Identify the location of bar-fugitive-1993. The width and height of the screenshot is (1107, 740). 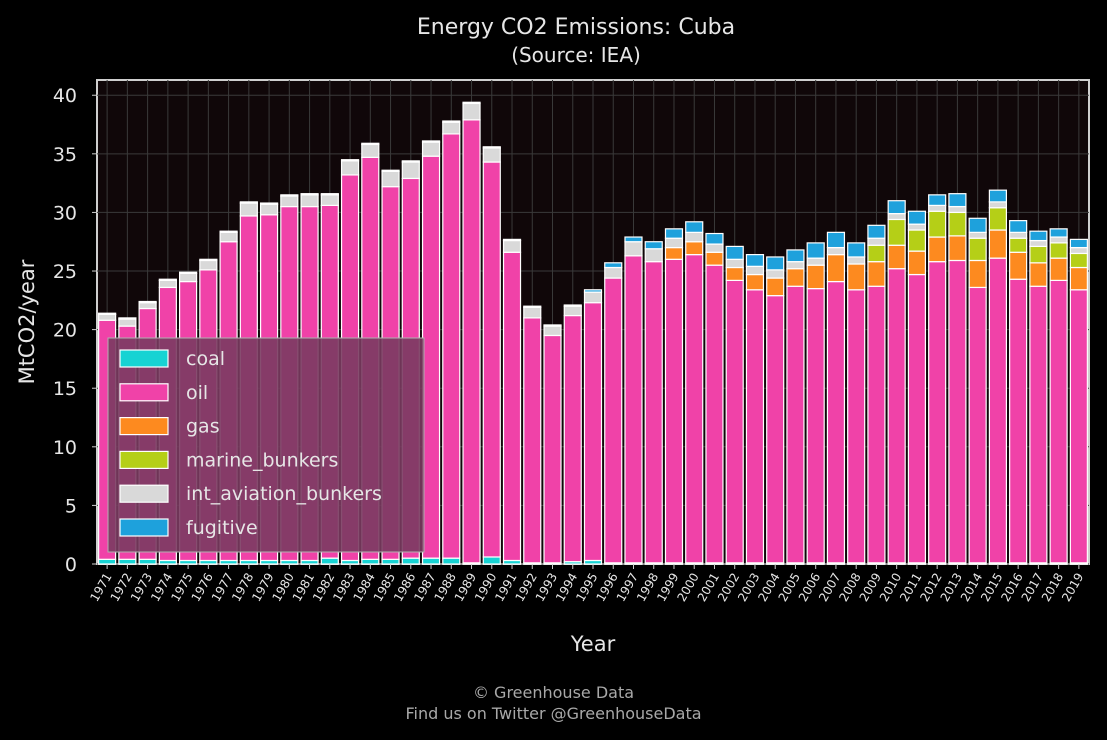
(552, 325).